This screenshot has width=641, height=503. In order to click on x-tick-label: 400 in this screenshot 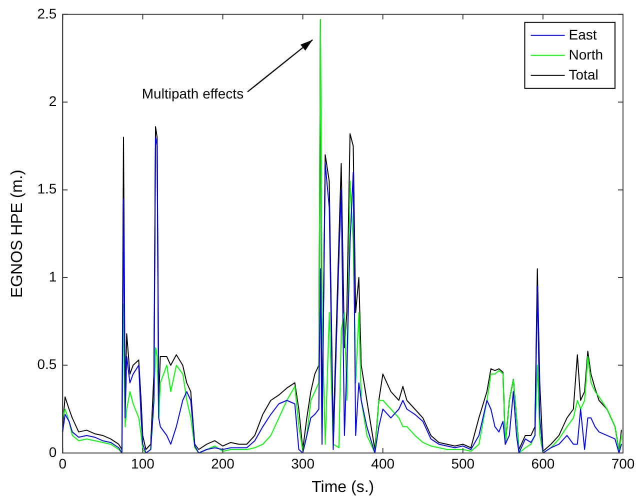, I will do `click(383, 463)`.